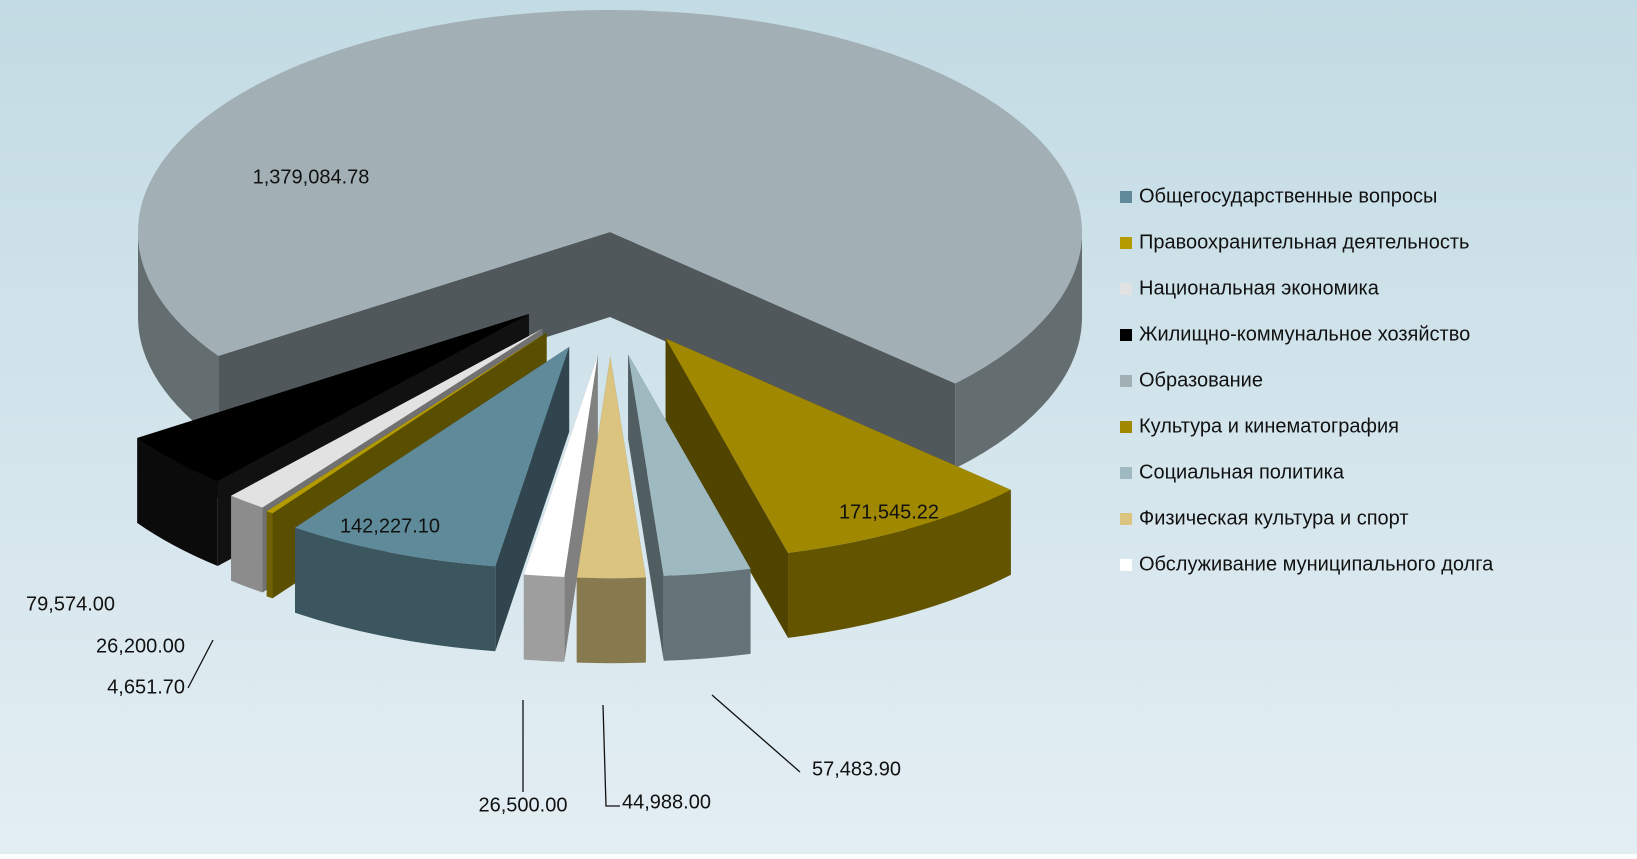 This screenshot has height=859, width=1637. I want to click on legend-label: Жилищно-коммунальное хозяйство, so click(1304, 334).